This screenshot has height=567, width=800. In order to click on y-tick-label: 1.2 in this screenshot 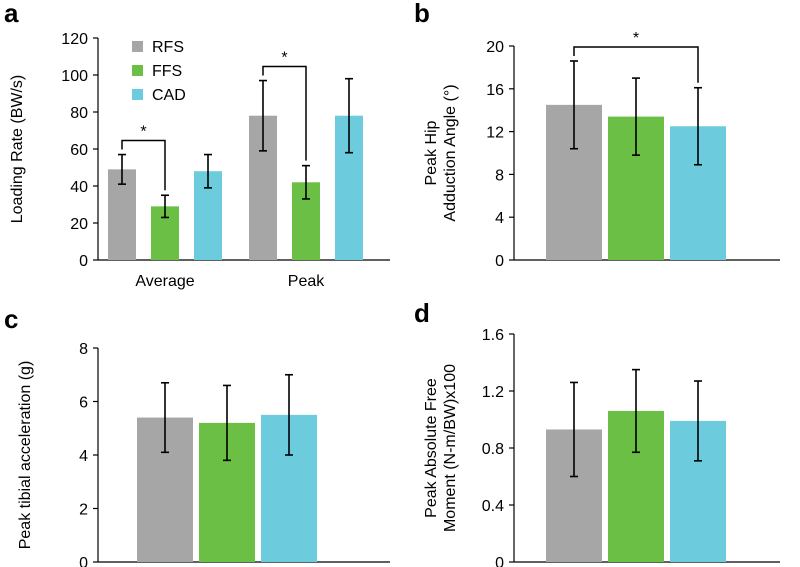, I will do `click(493, 392)`.